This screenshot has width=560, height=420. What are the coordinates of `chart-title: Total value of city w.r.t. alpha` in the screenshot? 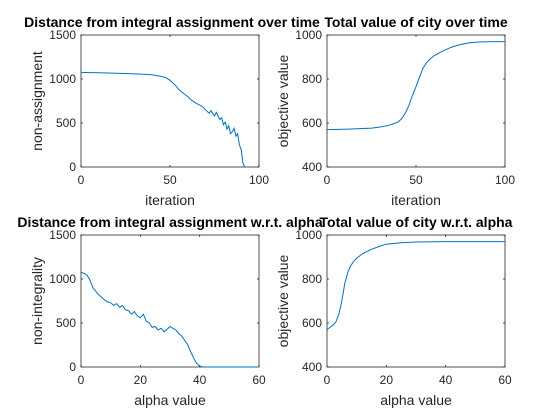 It's located at (416, 222).